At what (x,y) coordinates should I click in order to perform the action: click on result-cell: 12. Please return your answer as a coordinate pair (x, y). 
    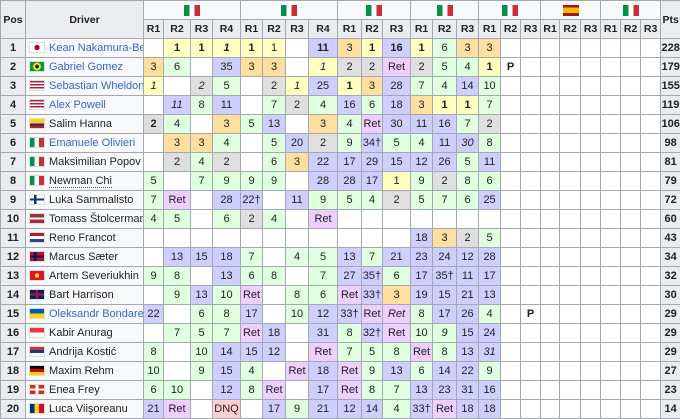
    Looking at the image, I should click on (350, 409).